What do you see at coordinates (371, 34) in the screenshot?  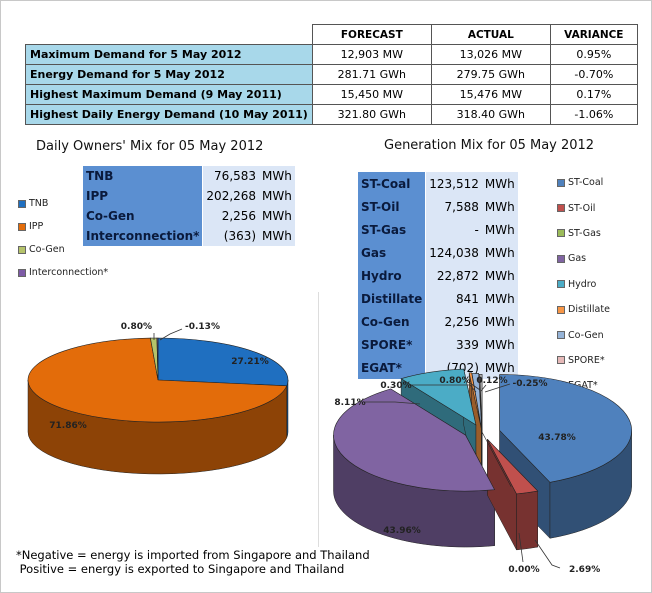 I see `summary-header-forecast: FORECAST` at bounding box center [371, 34].